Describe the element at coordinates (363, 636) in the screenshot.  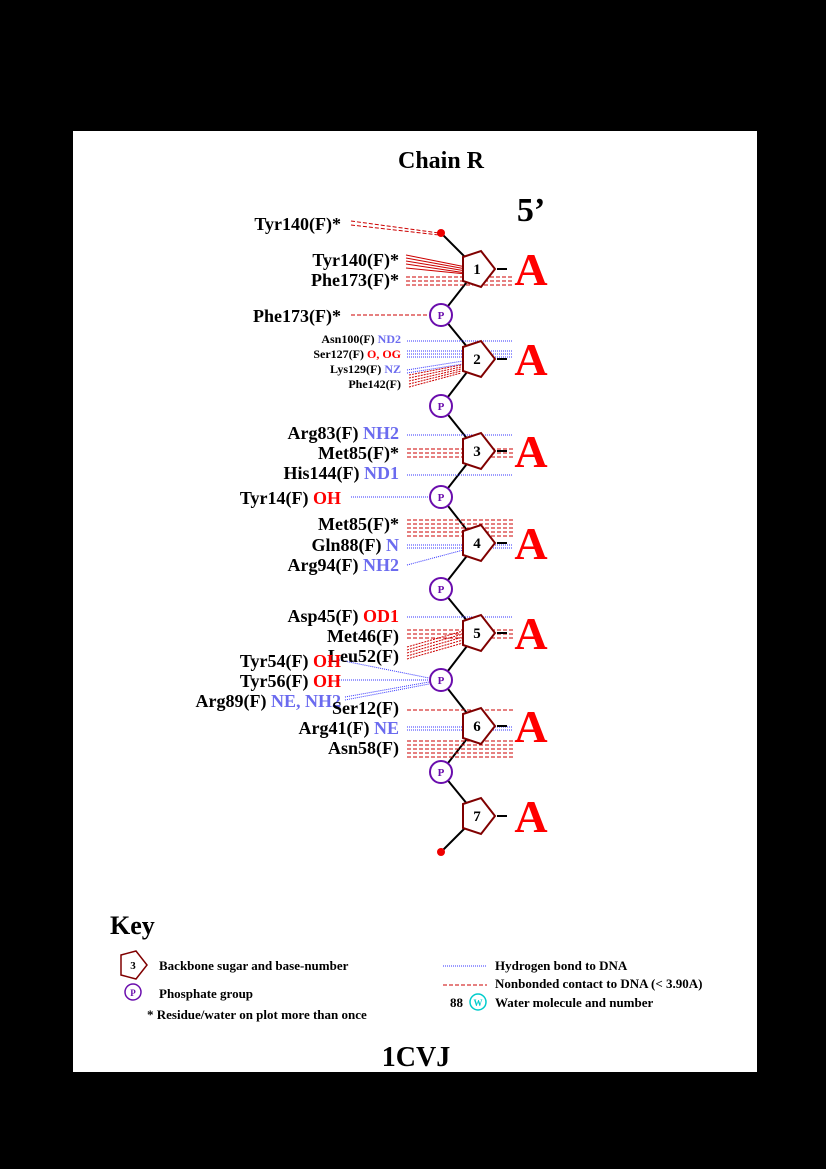
I see `residue-label: Met46(F)` at that location.